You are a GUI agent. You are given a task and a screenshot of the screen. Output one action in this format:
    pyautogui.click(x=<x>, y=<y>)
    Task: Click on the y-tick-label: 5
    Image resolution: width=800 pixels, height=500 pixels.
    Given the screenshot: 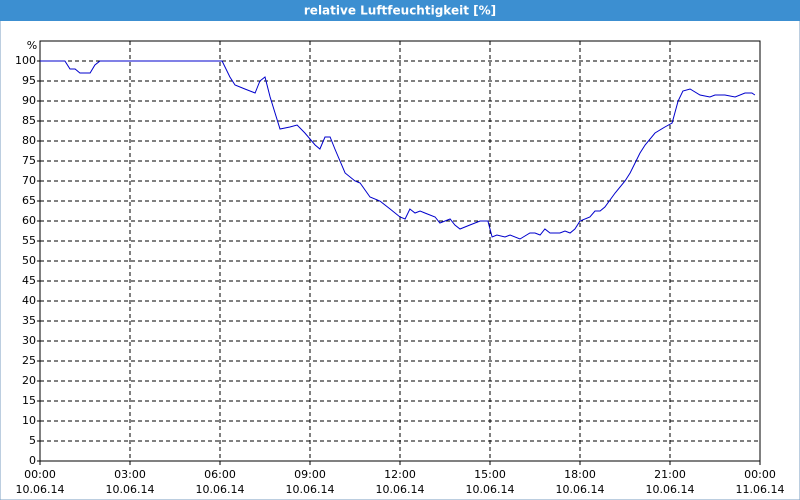 What is the action you would take?
    pyautogui.click(x=32, y=440)
    